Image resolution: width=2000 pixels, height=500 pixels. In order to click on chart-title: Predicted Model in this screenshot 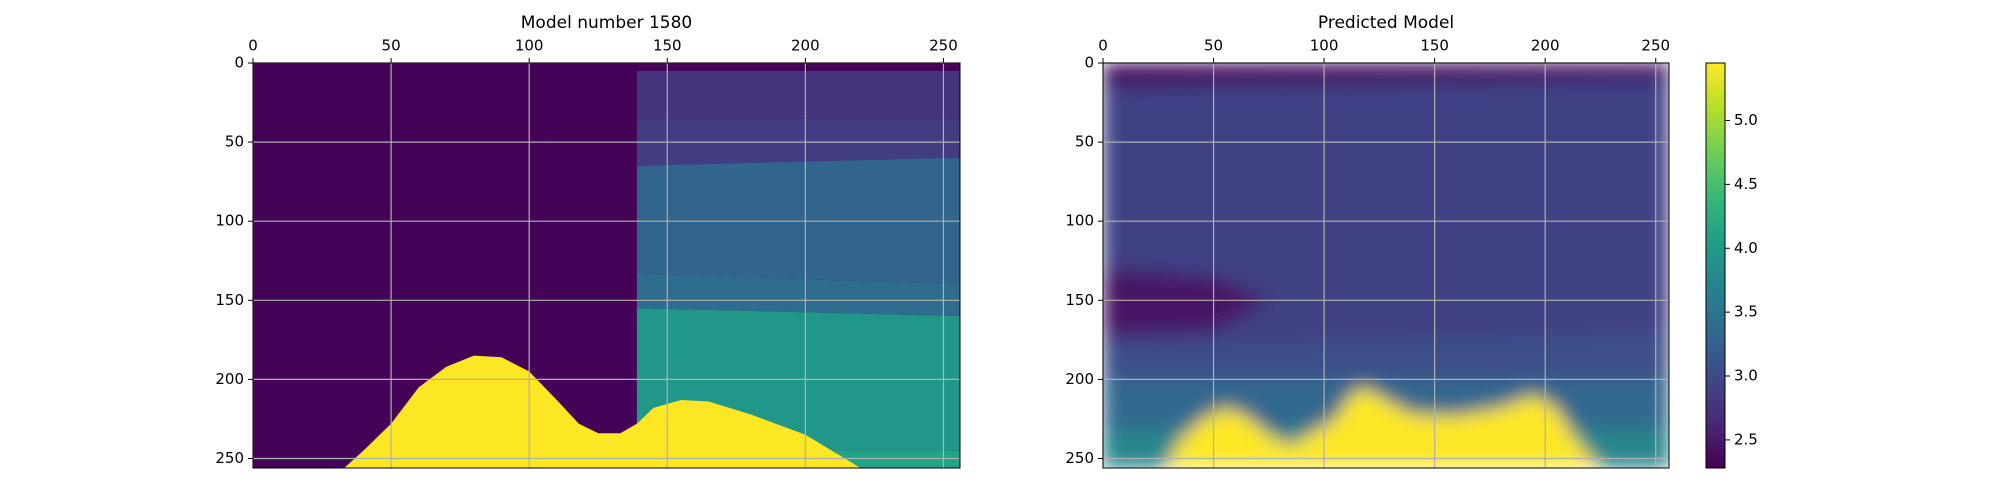, I will do `click(1386, 23)`.